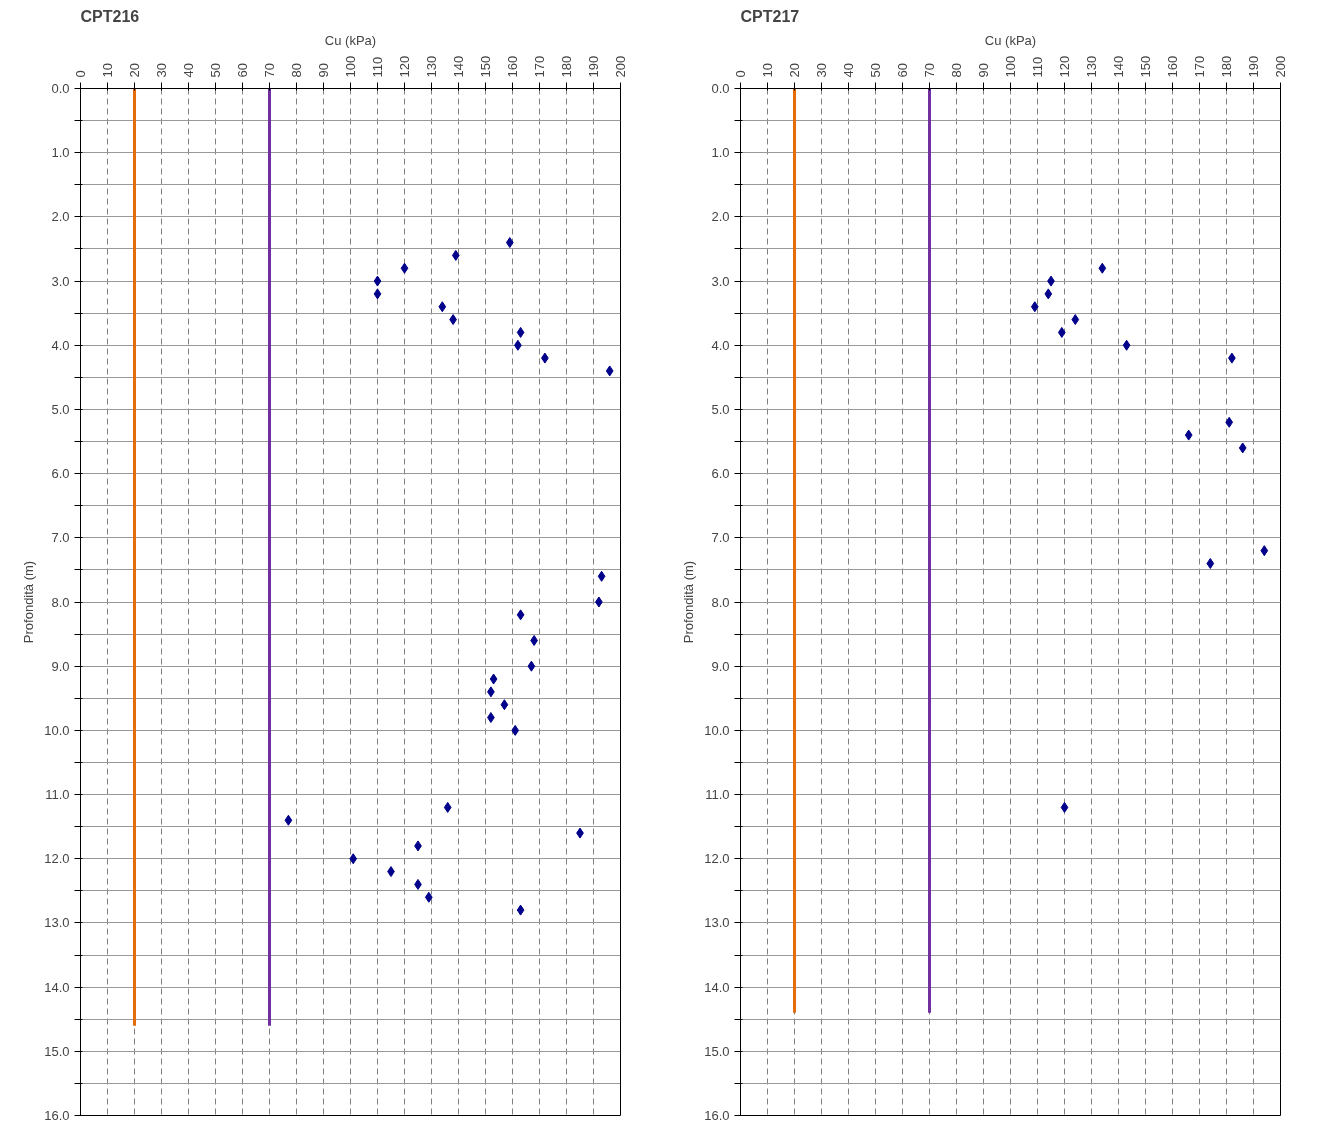 This screenshot has width=1335, height=1133. What do you see at coordinates (717, 1115) in the screenshot?
I see `y-tick-label: 16.0` at bounding box center [717, 1115].